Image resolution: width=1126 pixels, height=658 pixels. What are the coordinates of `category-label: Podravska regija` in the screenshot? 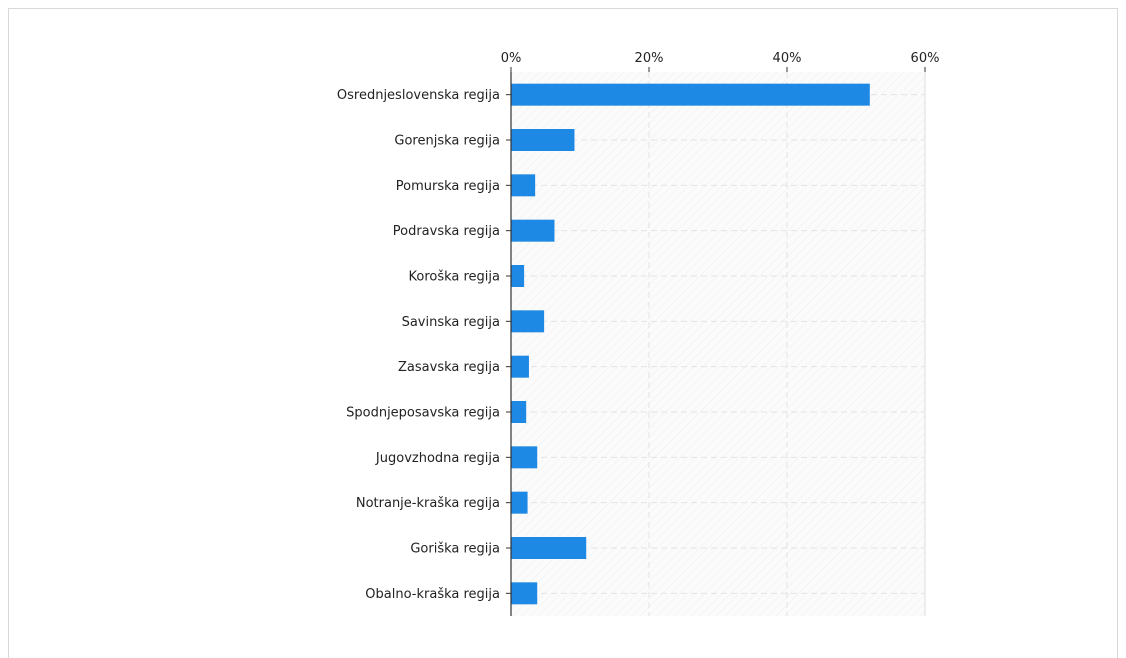 It's located at (446, 231).